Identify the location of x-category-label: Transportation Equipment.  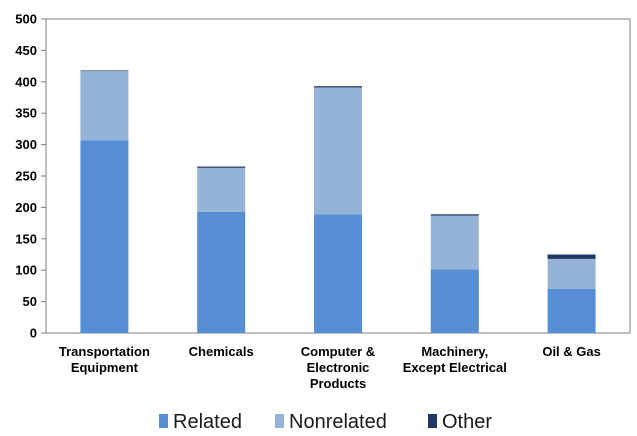
(104, 359).